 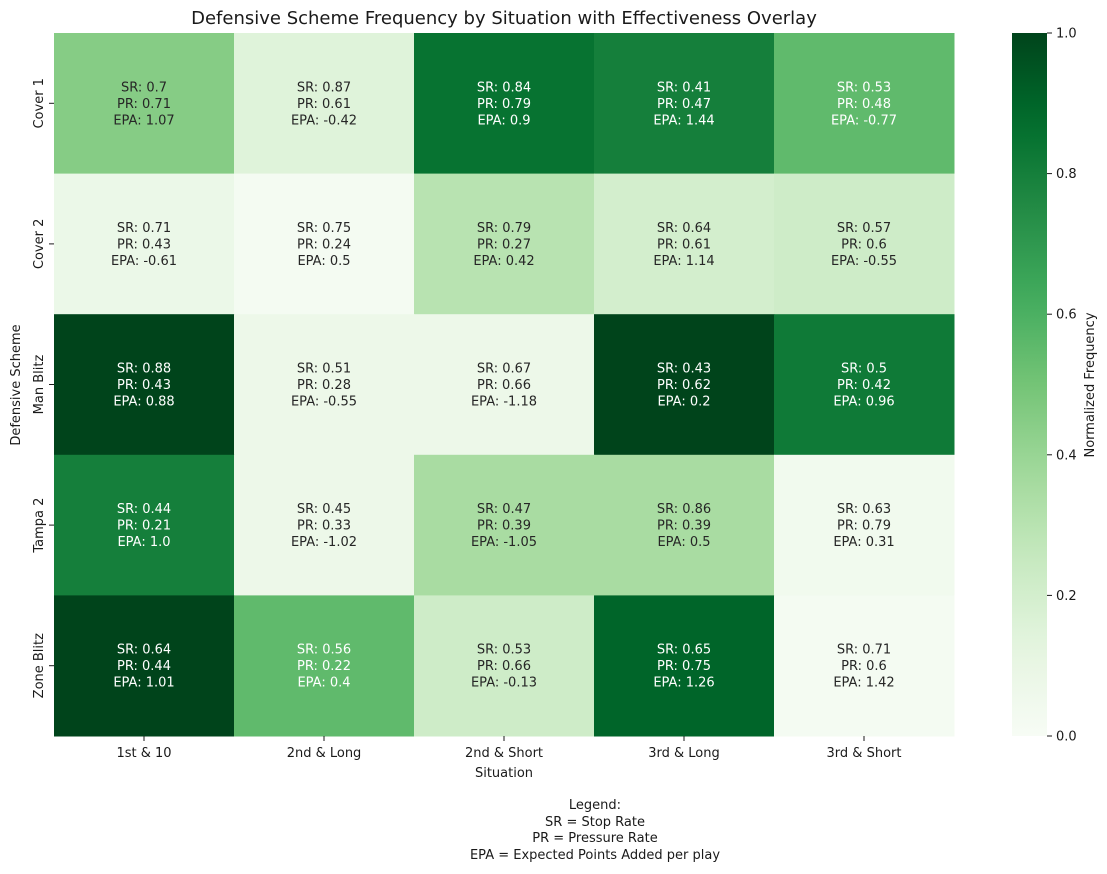 I want to click on cell-annotation: PR: 0.22, so click(x=324, y=666).